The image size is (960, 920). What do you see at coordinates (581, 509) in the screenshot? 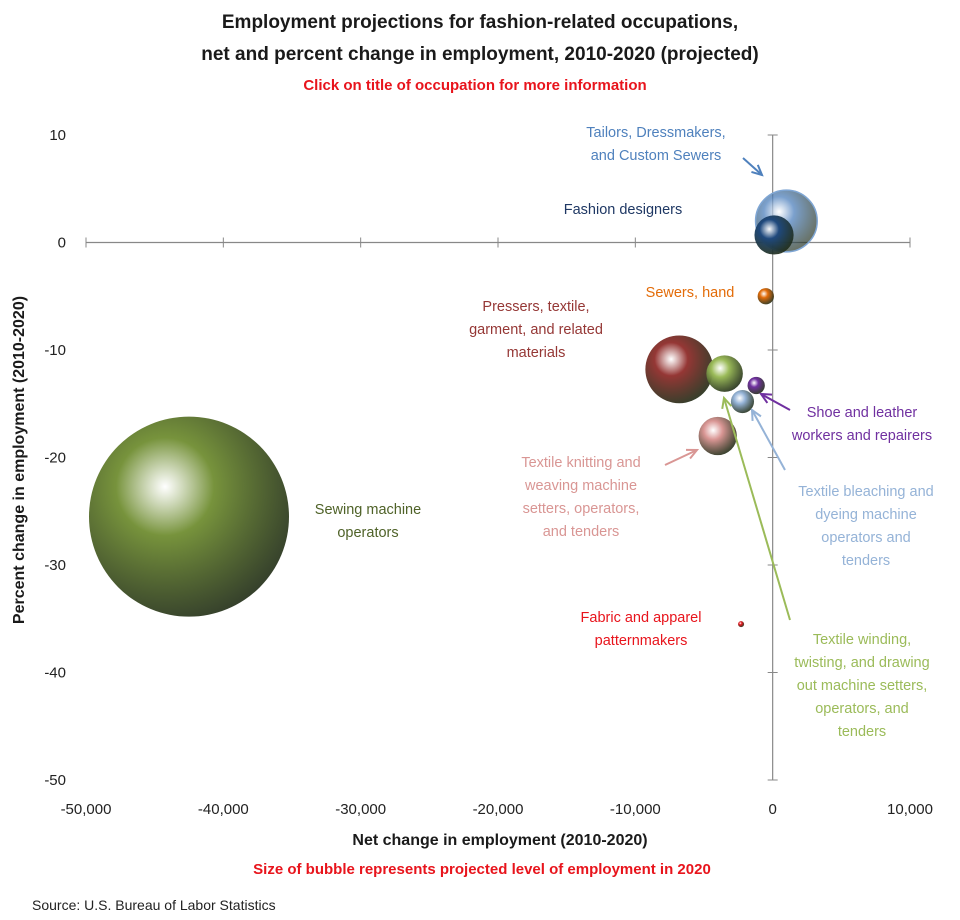
I see `label-line: setters, operators,` at bounding box center [581, 509].